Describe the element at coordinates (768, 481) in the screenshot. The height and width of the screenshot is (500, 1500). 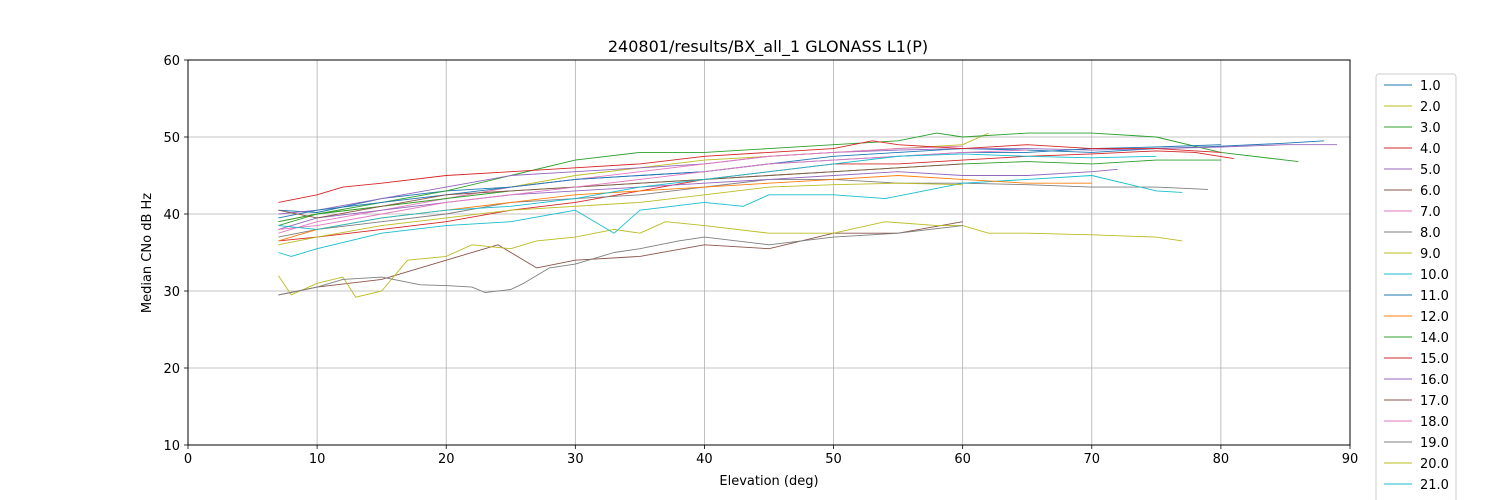
I see `x-axis-label: Elevation (deg)` at that location.